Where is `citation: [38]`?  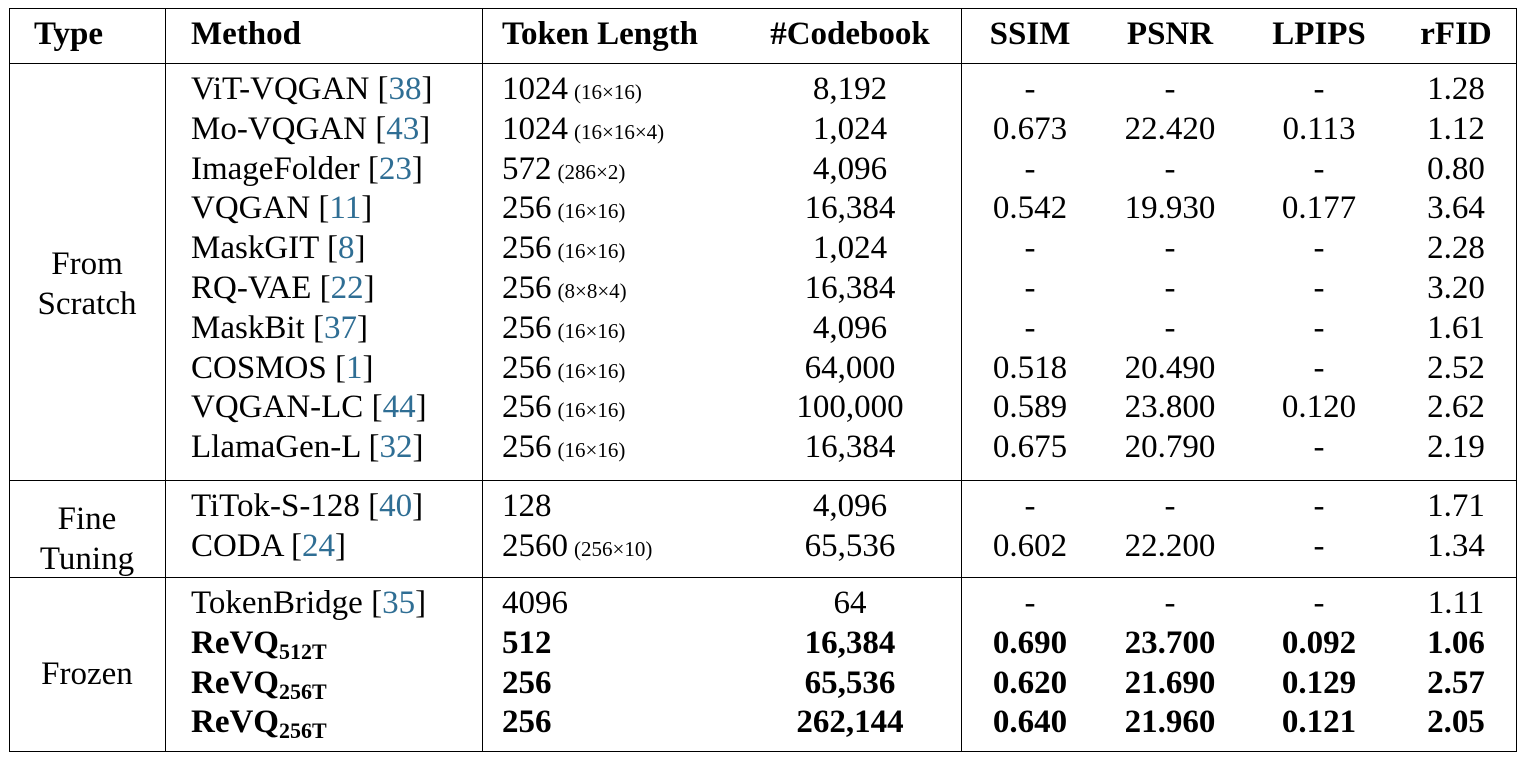
citation: [38] is located at coordinates (401, 89).